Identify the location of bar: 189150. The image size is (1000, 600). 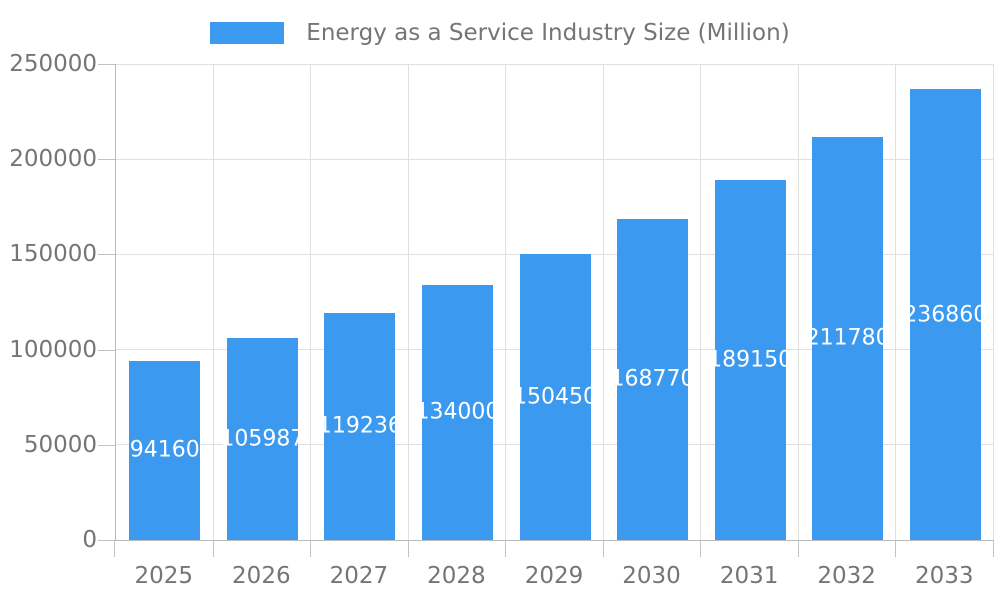
(750, 359).